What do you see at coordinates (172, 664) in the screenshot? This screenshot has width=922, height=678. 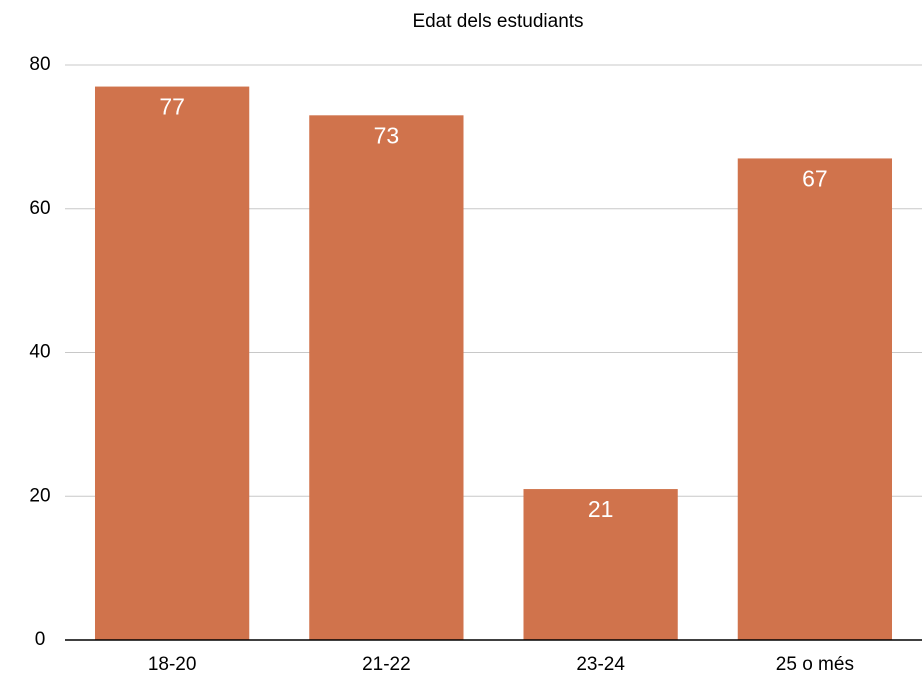 I see `x-tick-label: 18-20` at bounding box center [172, 664].